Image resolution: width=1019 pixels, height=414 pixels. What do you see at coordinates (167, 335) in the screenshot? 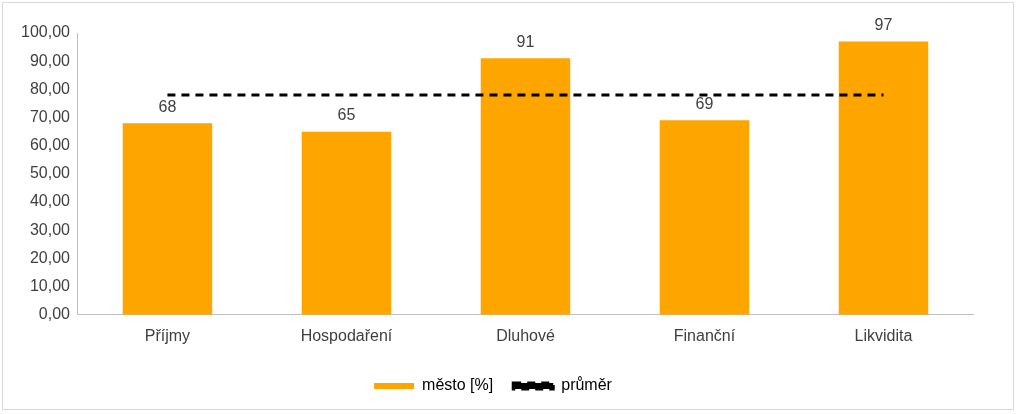
I see `x-tick-label: Příjmy` at bounding box center [167, 335].